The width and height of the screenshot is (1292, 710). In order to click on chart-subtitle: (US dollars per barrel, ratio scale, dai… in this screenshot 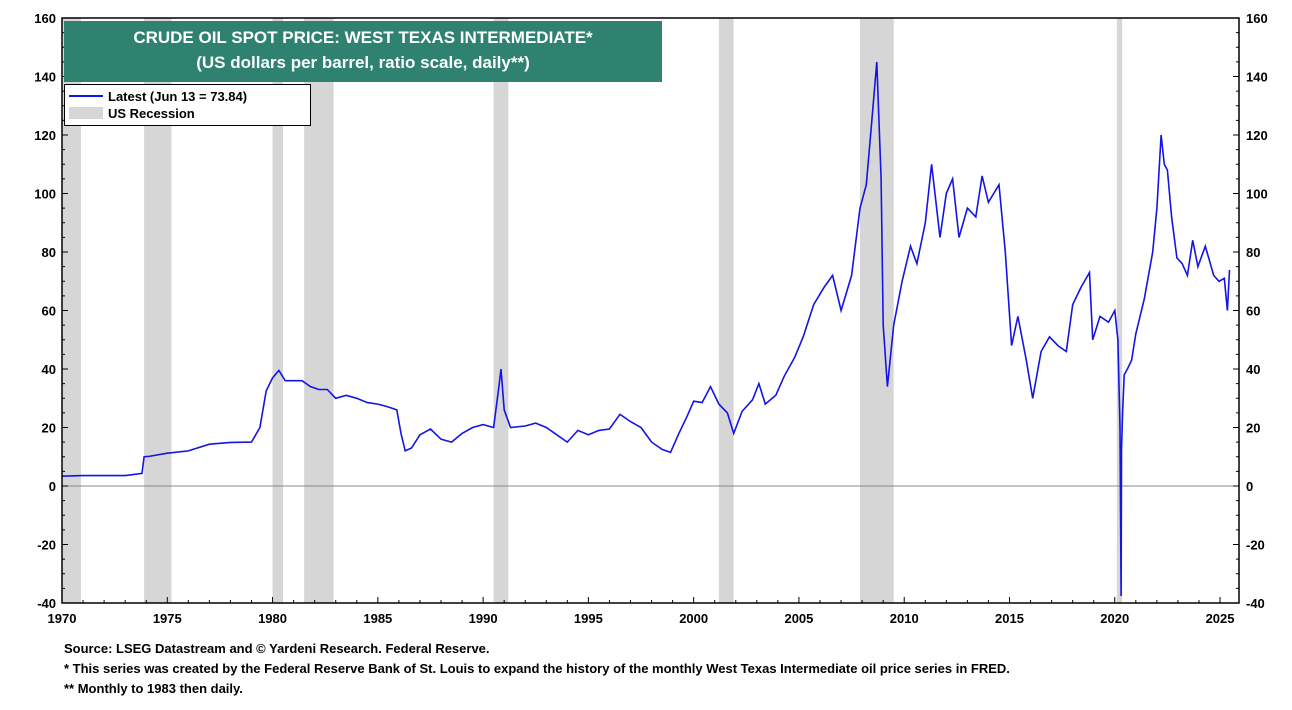, I will do `click(363, 62)`.